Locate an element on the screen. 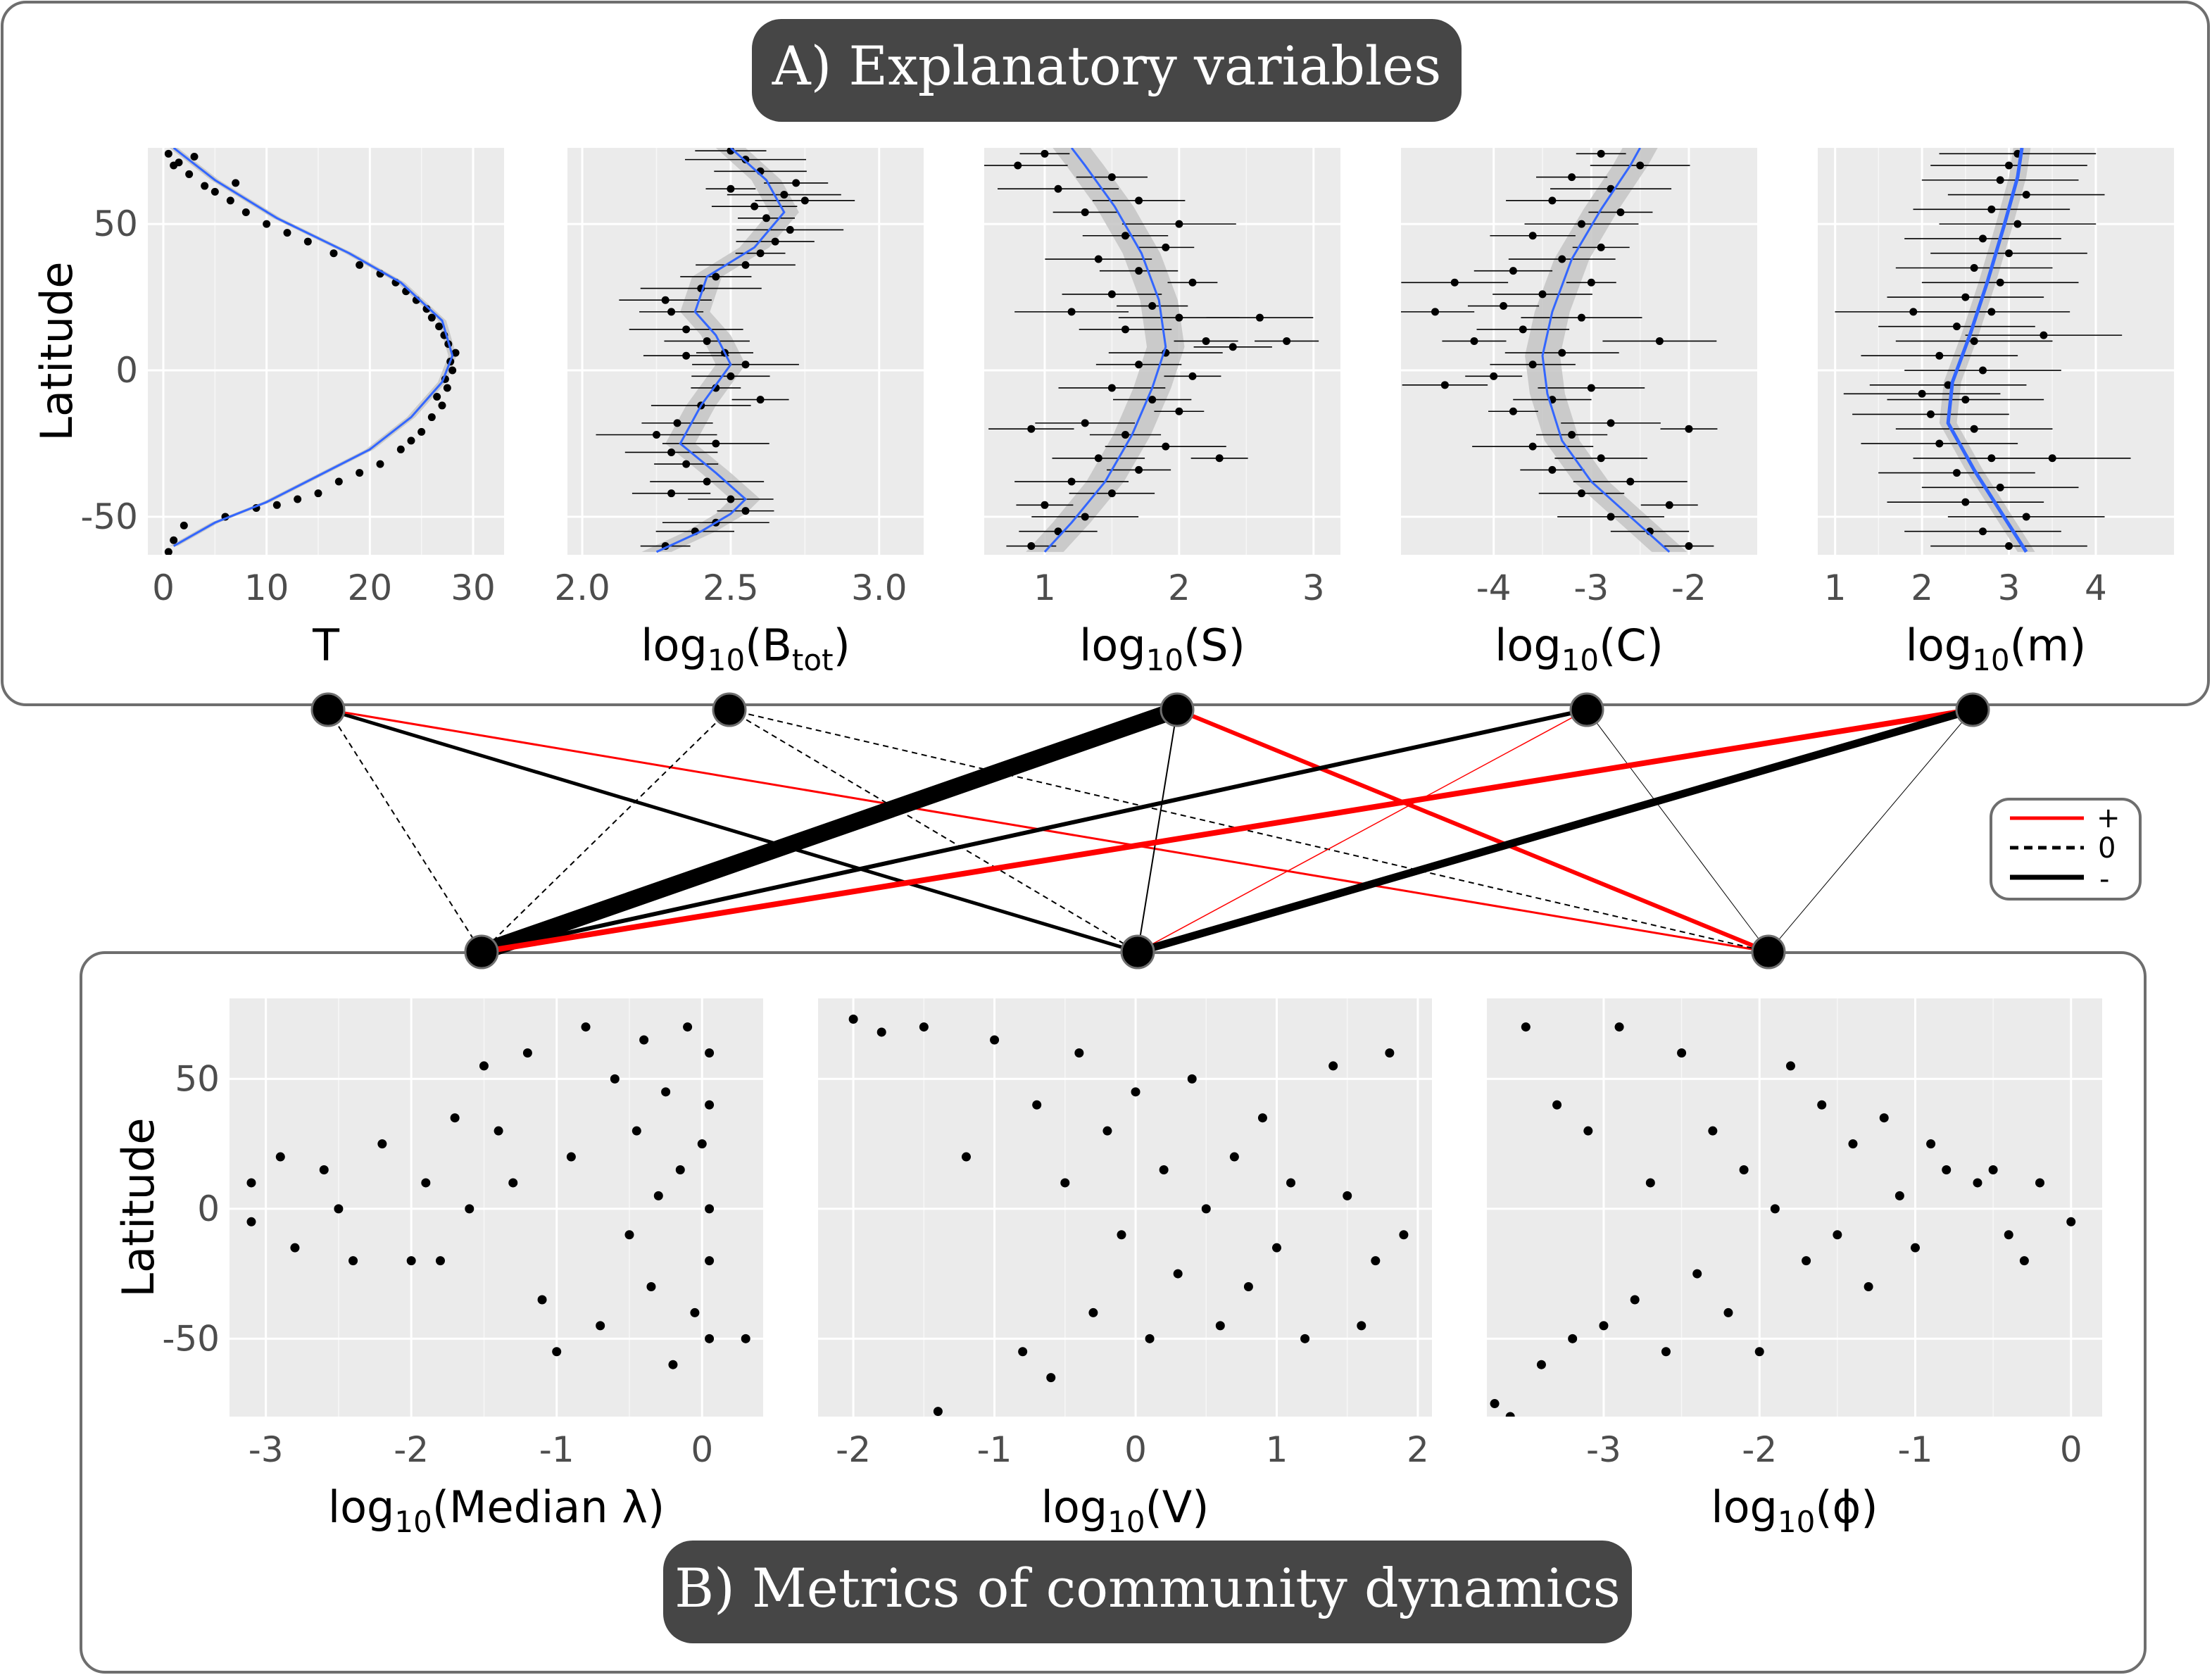 The height and width of the screenshot is (1675, 2212). x-tick-label: 1 is located at coordinates (1836, 587).